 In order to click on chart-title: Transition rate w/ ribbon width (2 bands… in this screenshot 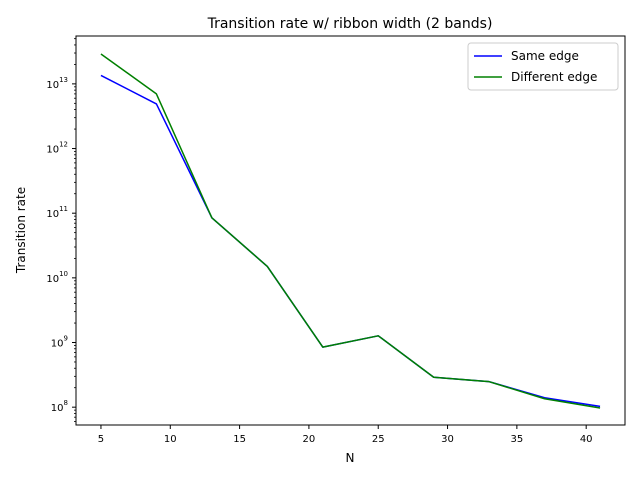, I will do `click(350, 24)`.